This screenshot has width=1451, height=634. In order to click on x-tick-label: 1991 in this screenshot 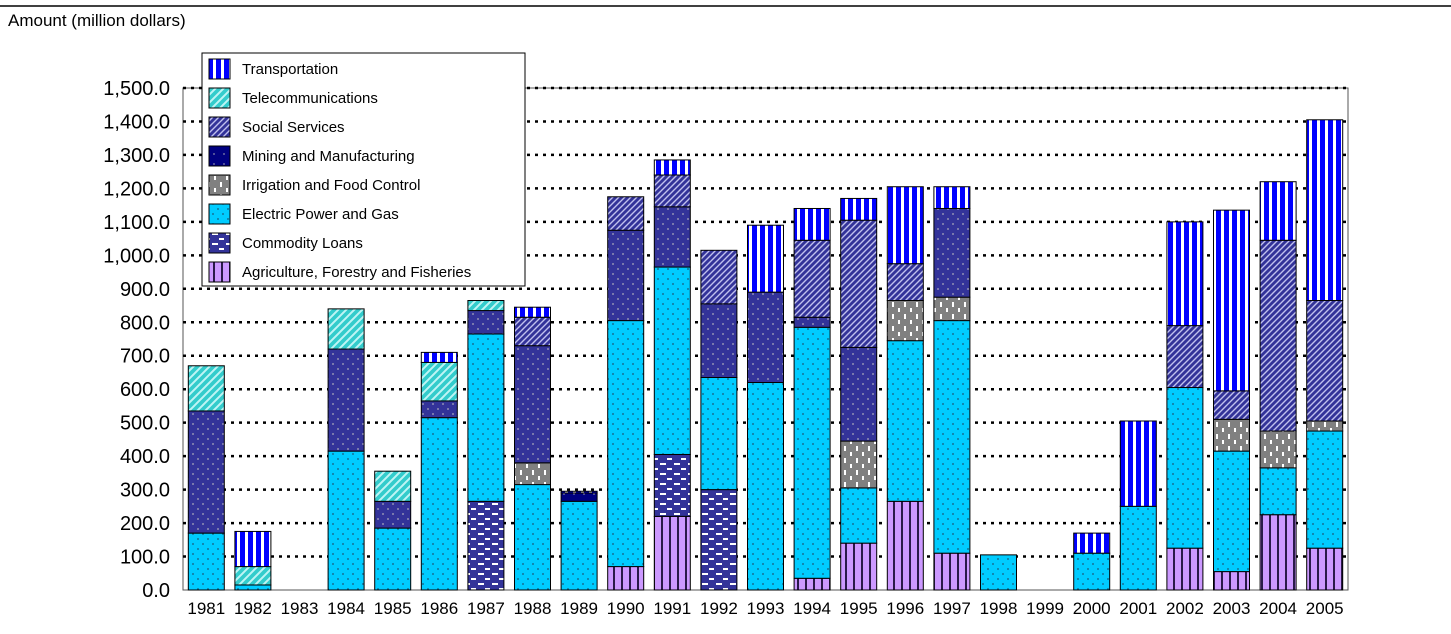, I will do `click(672, 608)`.